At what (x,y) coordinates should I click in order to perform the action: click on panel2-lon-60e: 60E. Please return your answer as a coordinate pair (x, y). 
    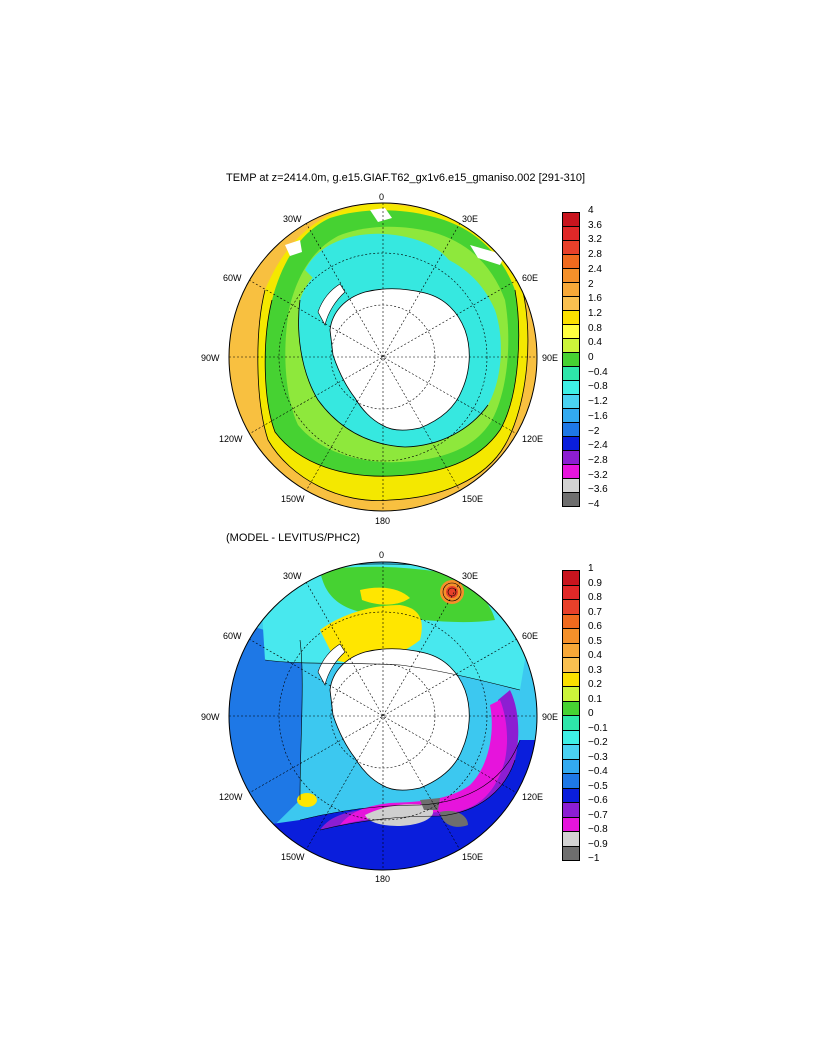
    Looking at the image, I should click on (530, 636).